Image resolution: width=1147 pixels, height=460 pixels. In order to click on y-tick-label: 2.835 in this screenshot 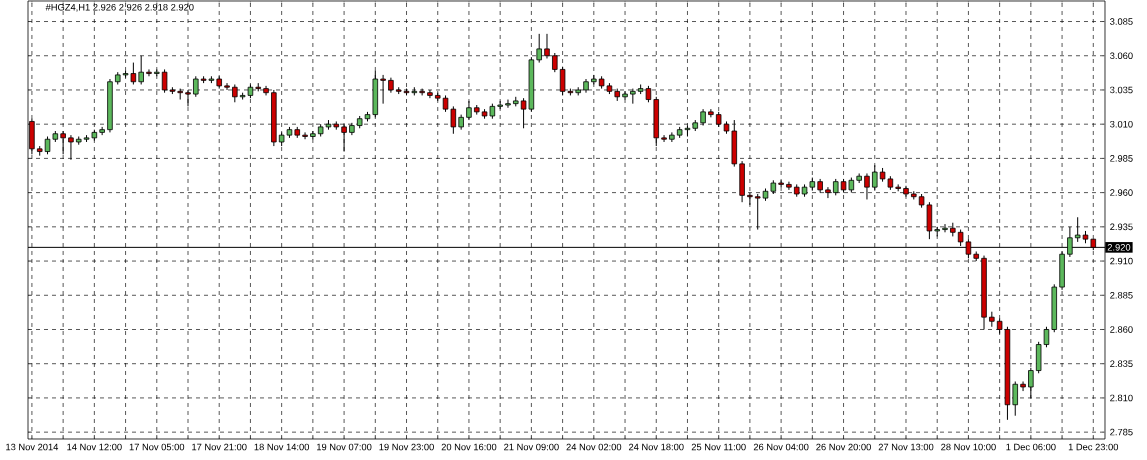, I will do `click(1121, 363)`.